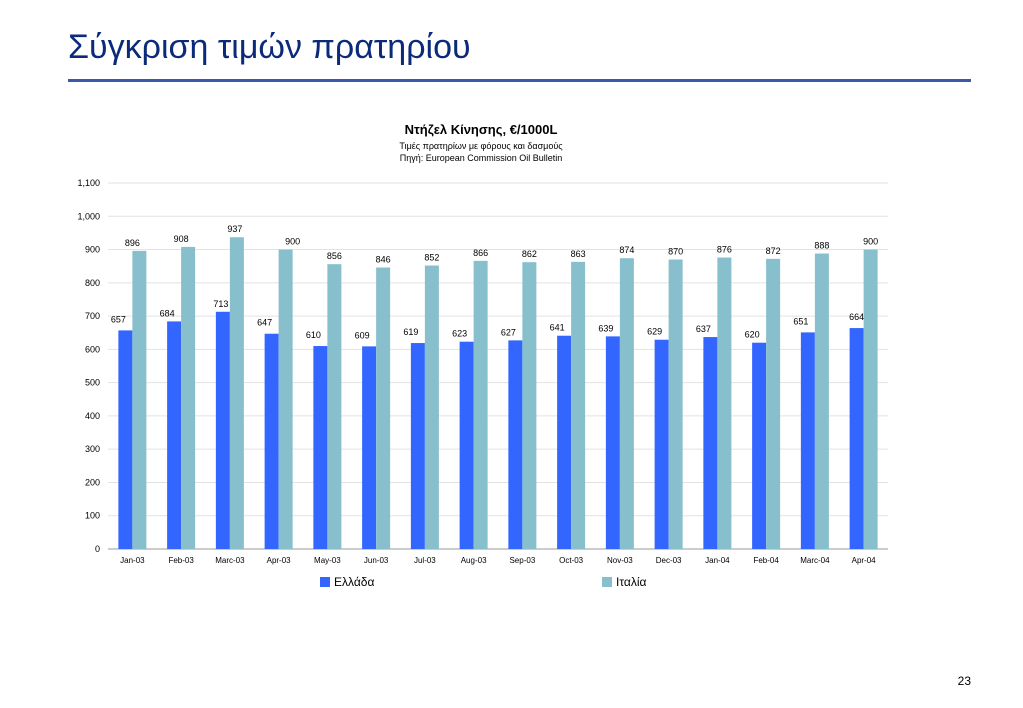 This screenshot has height=708, width=1023. Describe the element at coordinates (529, 254) in the screenshot. I see `data-label: 862` at that location.